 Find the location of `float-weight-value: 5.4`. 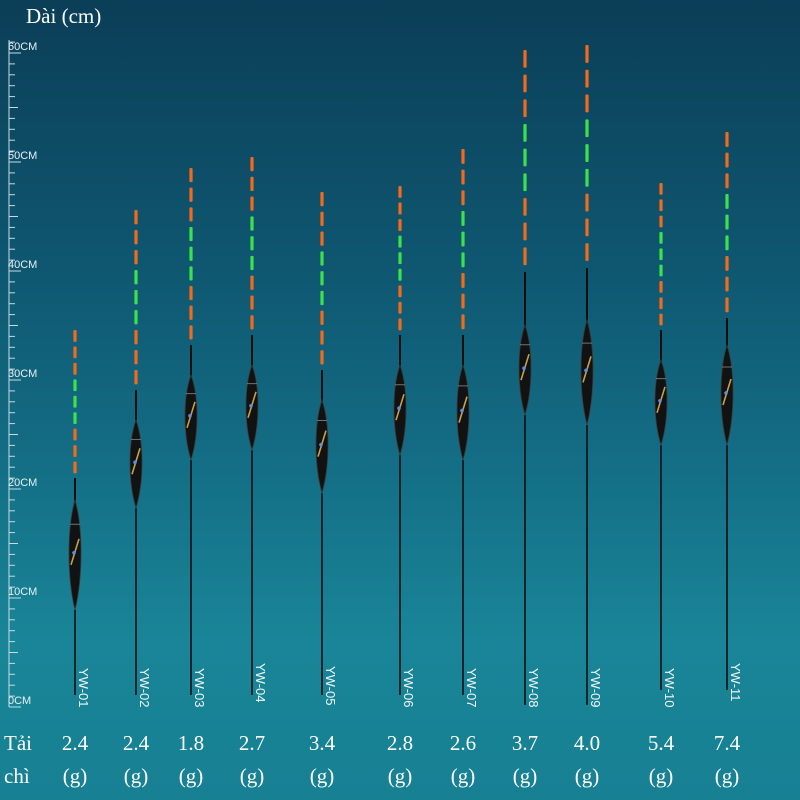

float-weight-value: 5.4 is located at coordinates (661, 743).